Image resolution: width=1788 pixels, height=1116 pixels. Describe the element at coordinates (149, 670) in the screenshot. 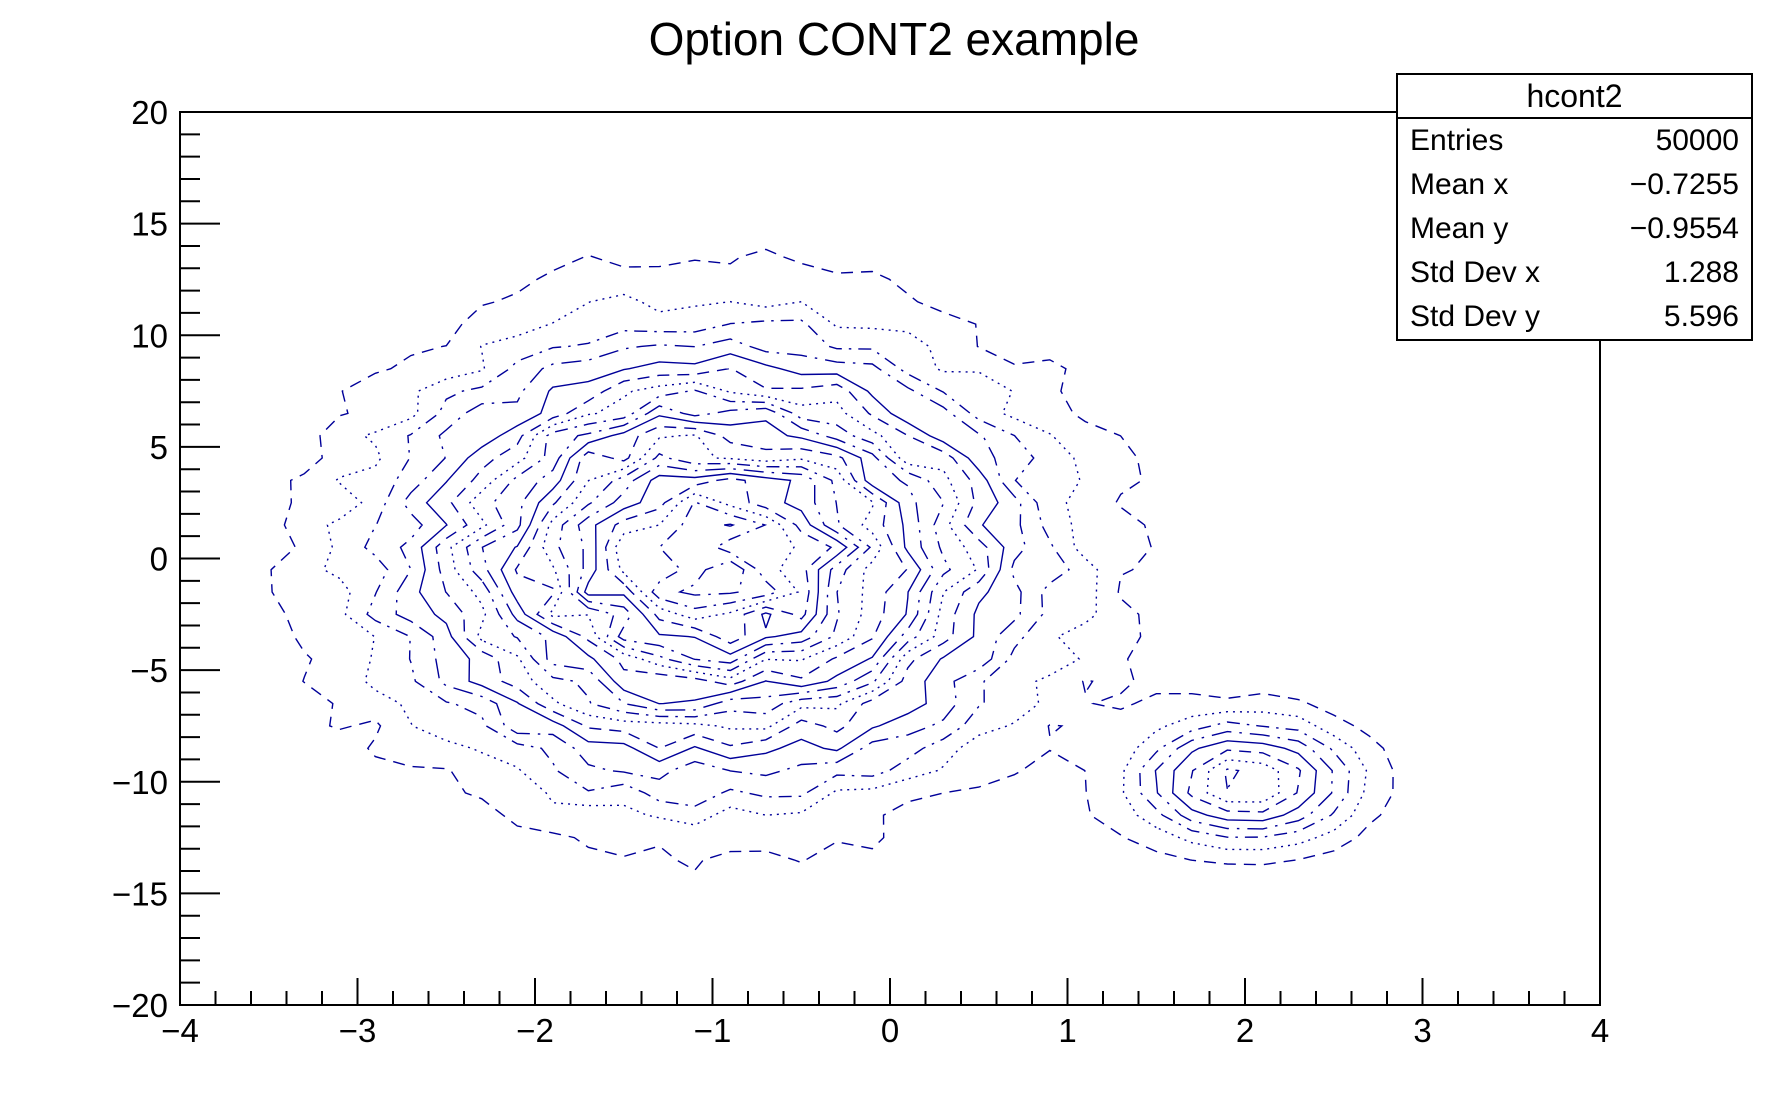

I see `y-tick-label: −5` at that location.